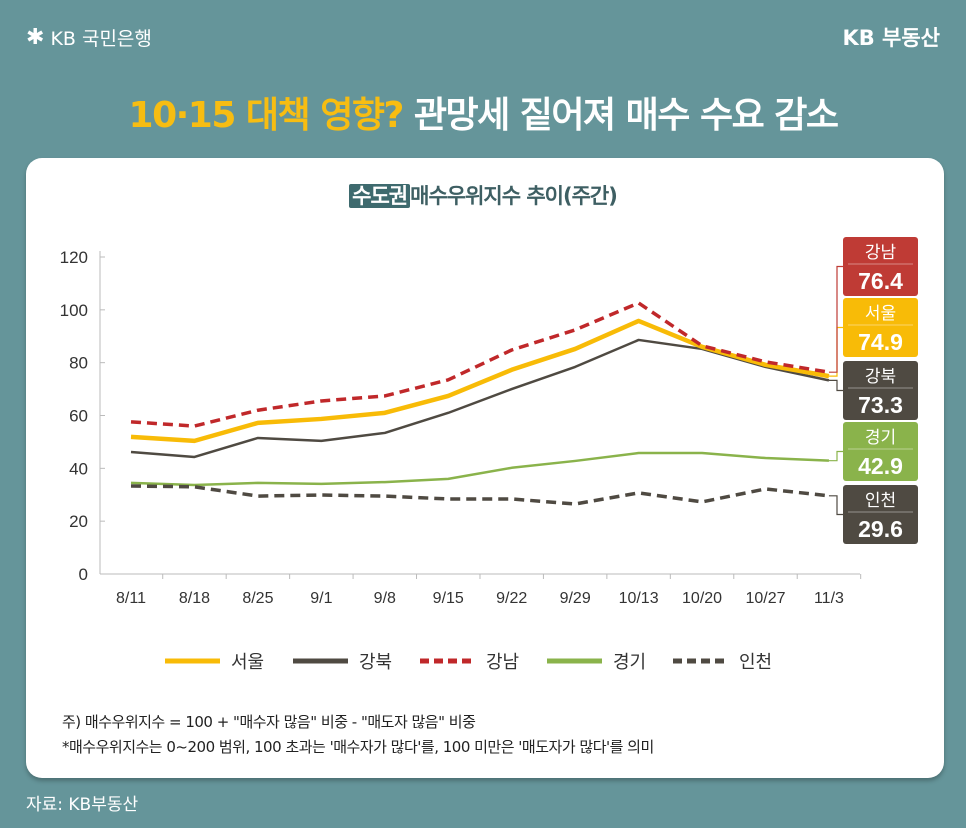 The image size is (966, 828). I want to click on x-tick-label: 9/15, so click(448, 598).